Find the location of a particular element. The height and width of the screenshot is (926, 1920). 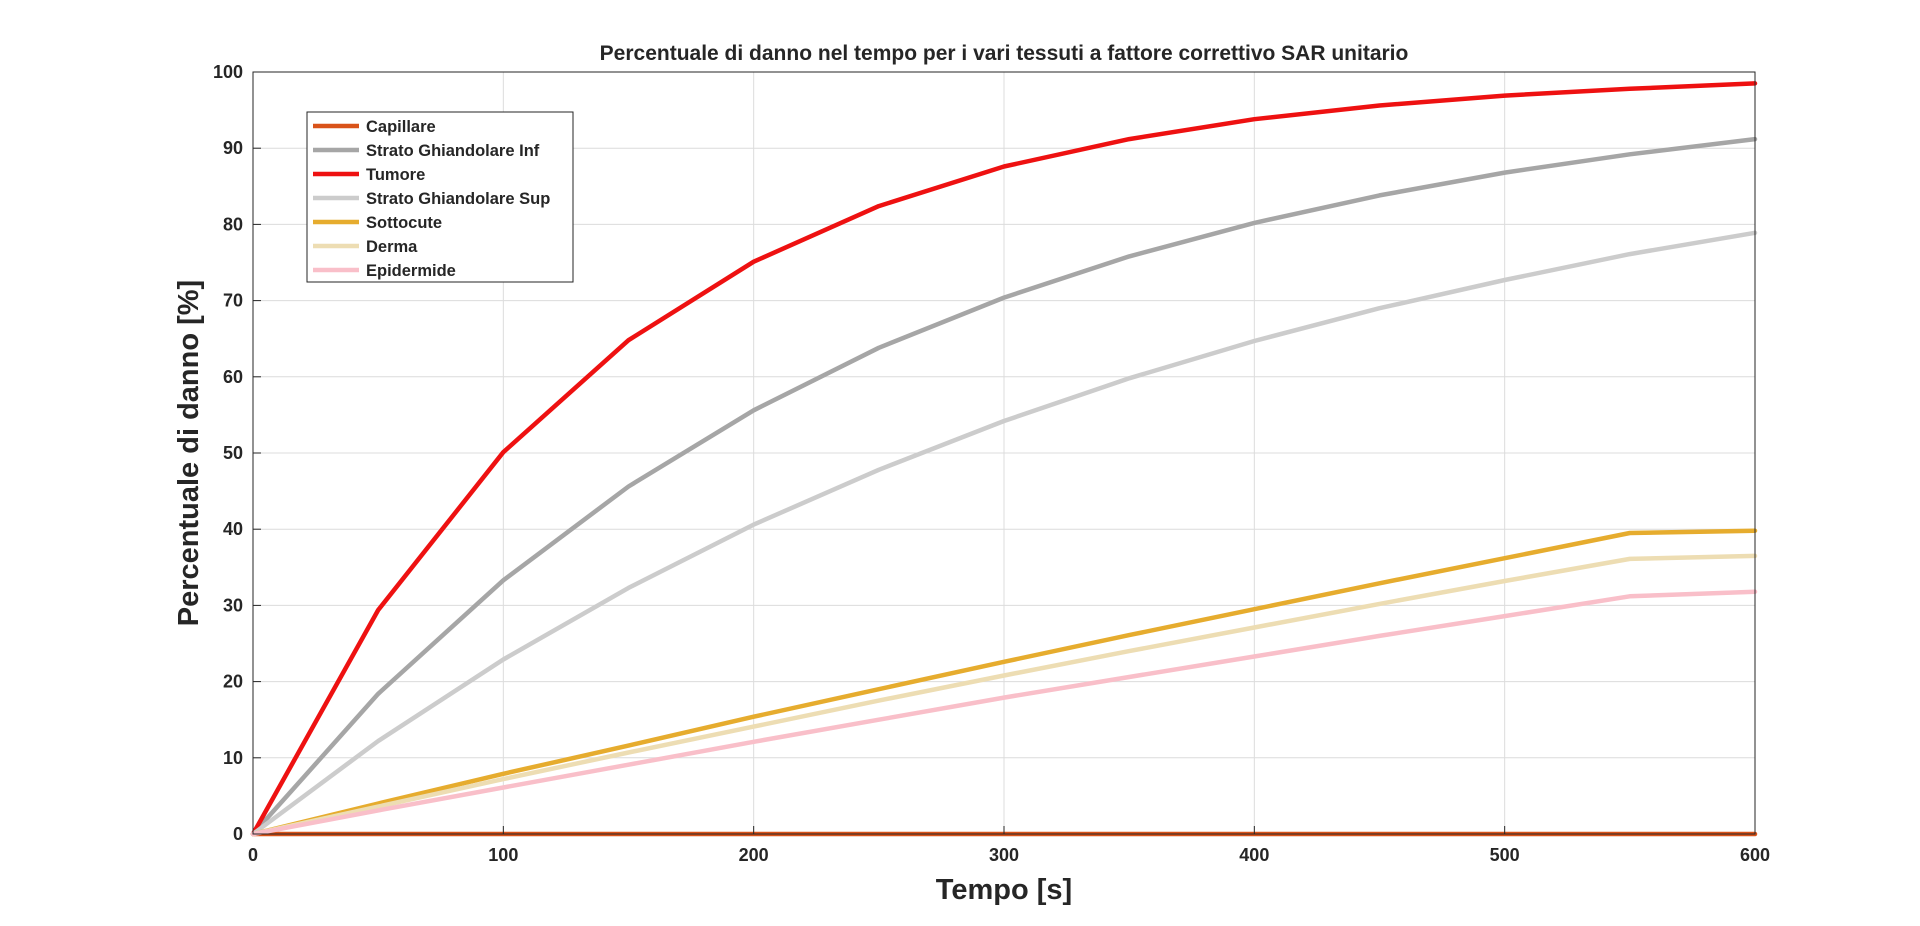

legend-label-capillare: Capillare is located at coordinates (401, 127).